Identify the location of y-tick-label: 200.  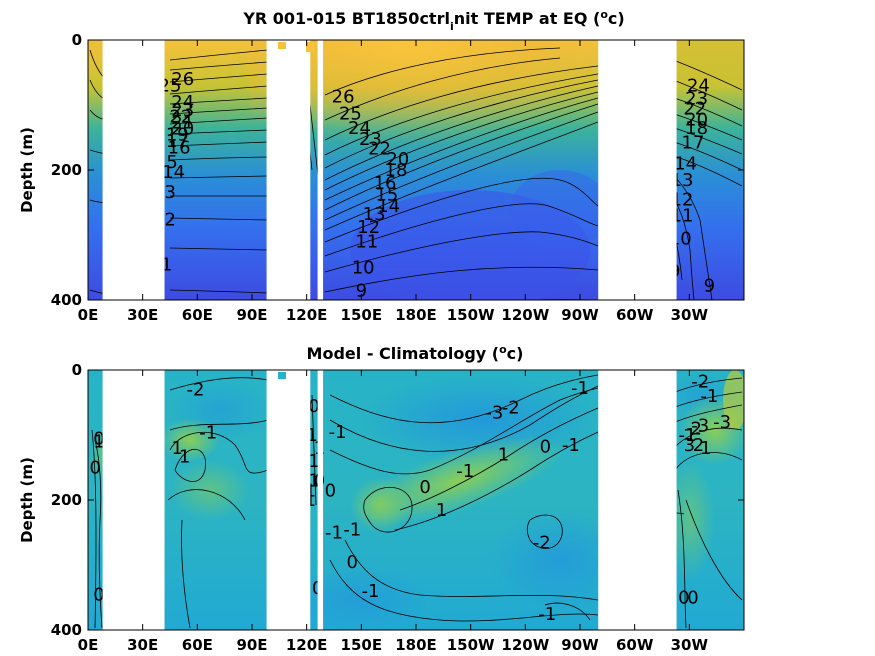
(66, 500).